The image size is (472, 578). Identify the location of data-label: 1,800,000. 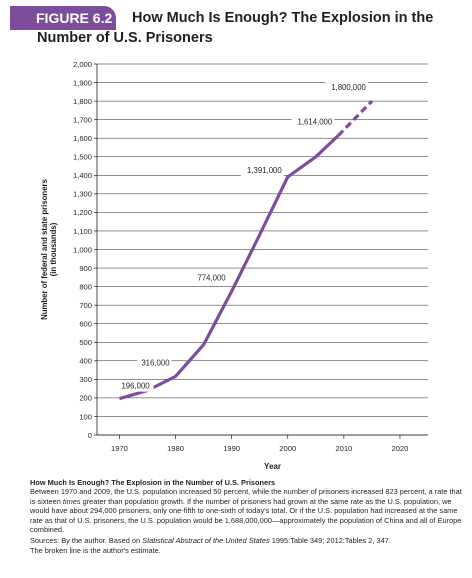
(348, 87).